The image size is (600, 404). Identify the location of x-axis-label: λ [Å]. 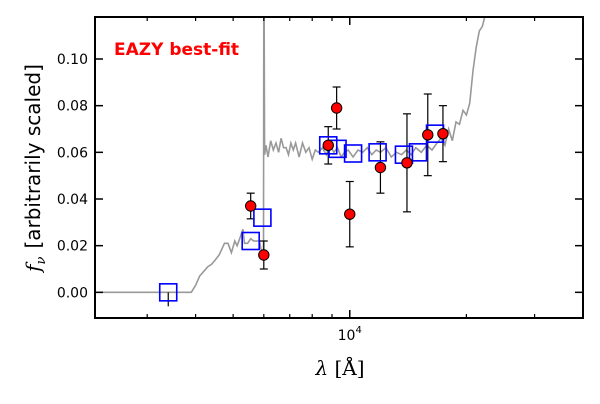
(339, 367).